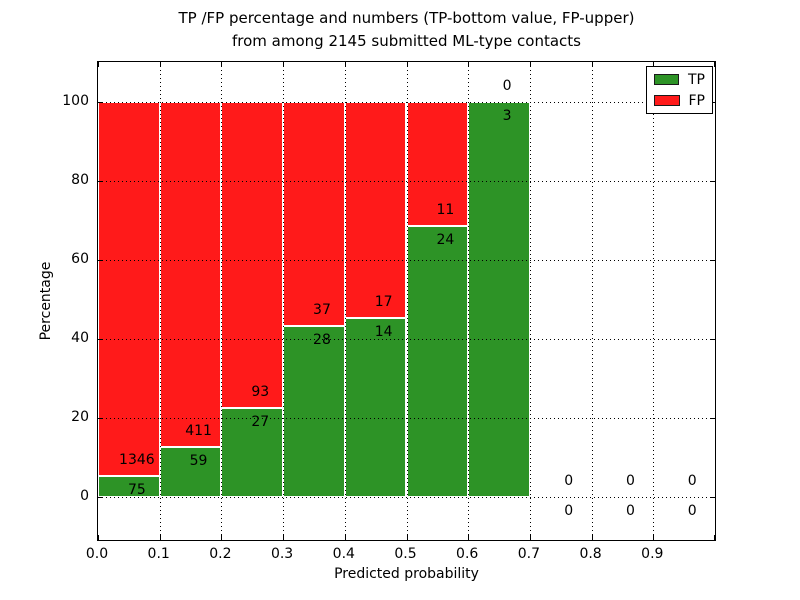 The image size is (800, 600). What do you see at coordinates (696, 79) in the screenshot?
I see `legend-label-tp: TP` at bounding box center [696, 79].